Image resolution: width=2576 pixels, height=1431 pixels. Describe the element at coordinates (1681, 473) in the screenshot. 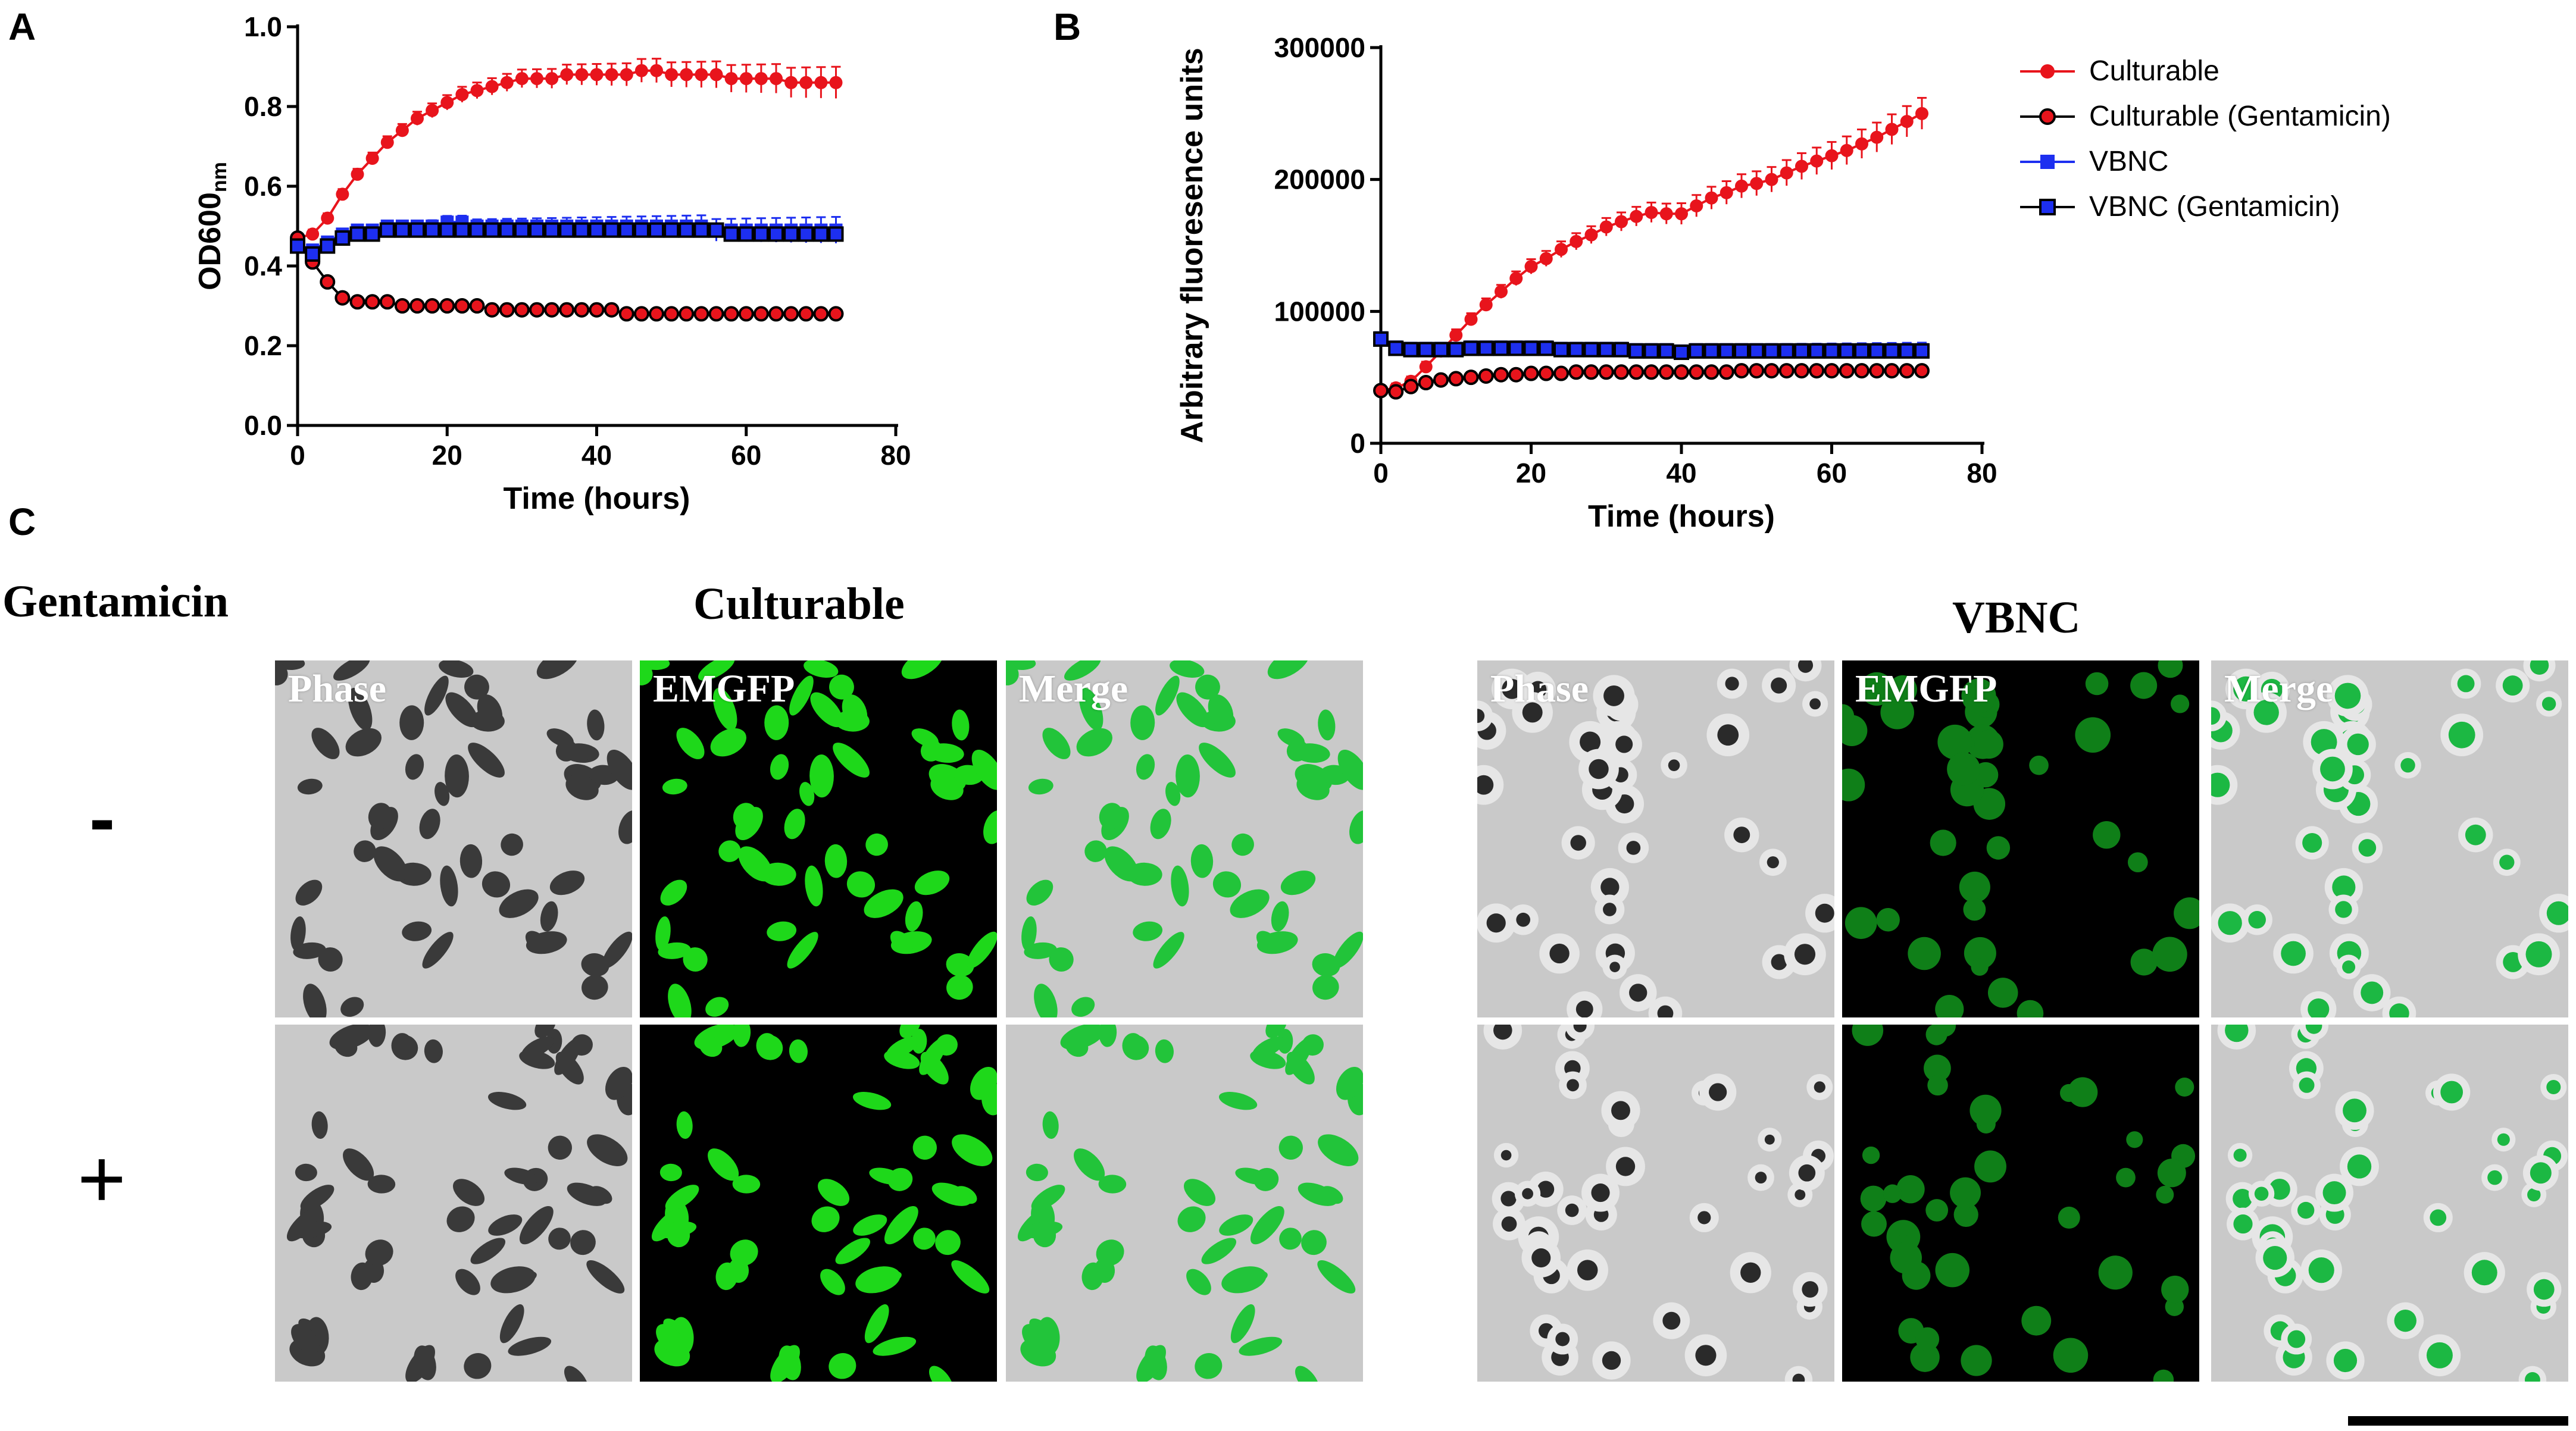

I see `x-tick-label: 40` at that location.